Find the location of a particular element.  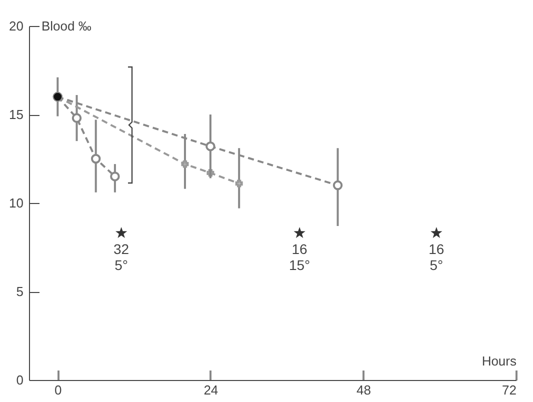

y-tick-label: 5 is located at coordinates (20, 291).